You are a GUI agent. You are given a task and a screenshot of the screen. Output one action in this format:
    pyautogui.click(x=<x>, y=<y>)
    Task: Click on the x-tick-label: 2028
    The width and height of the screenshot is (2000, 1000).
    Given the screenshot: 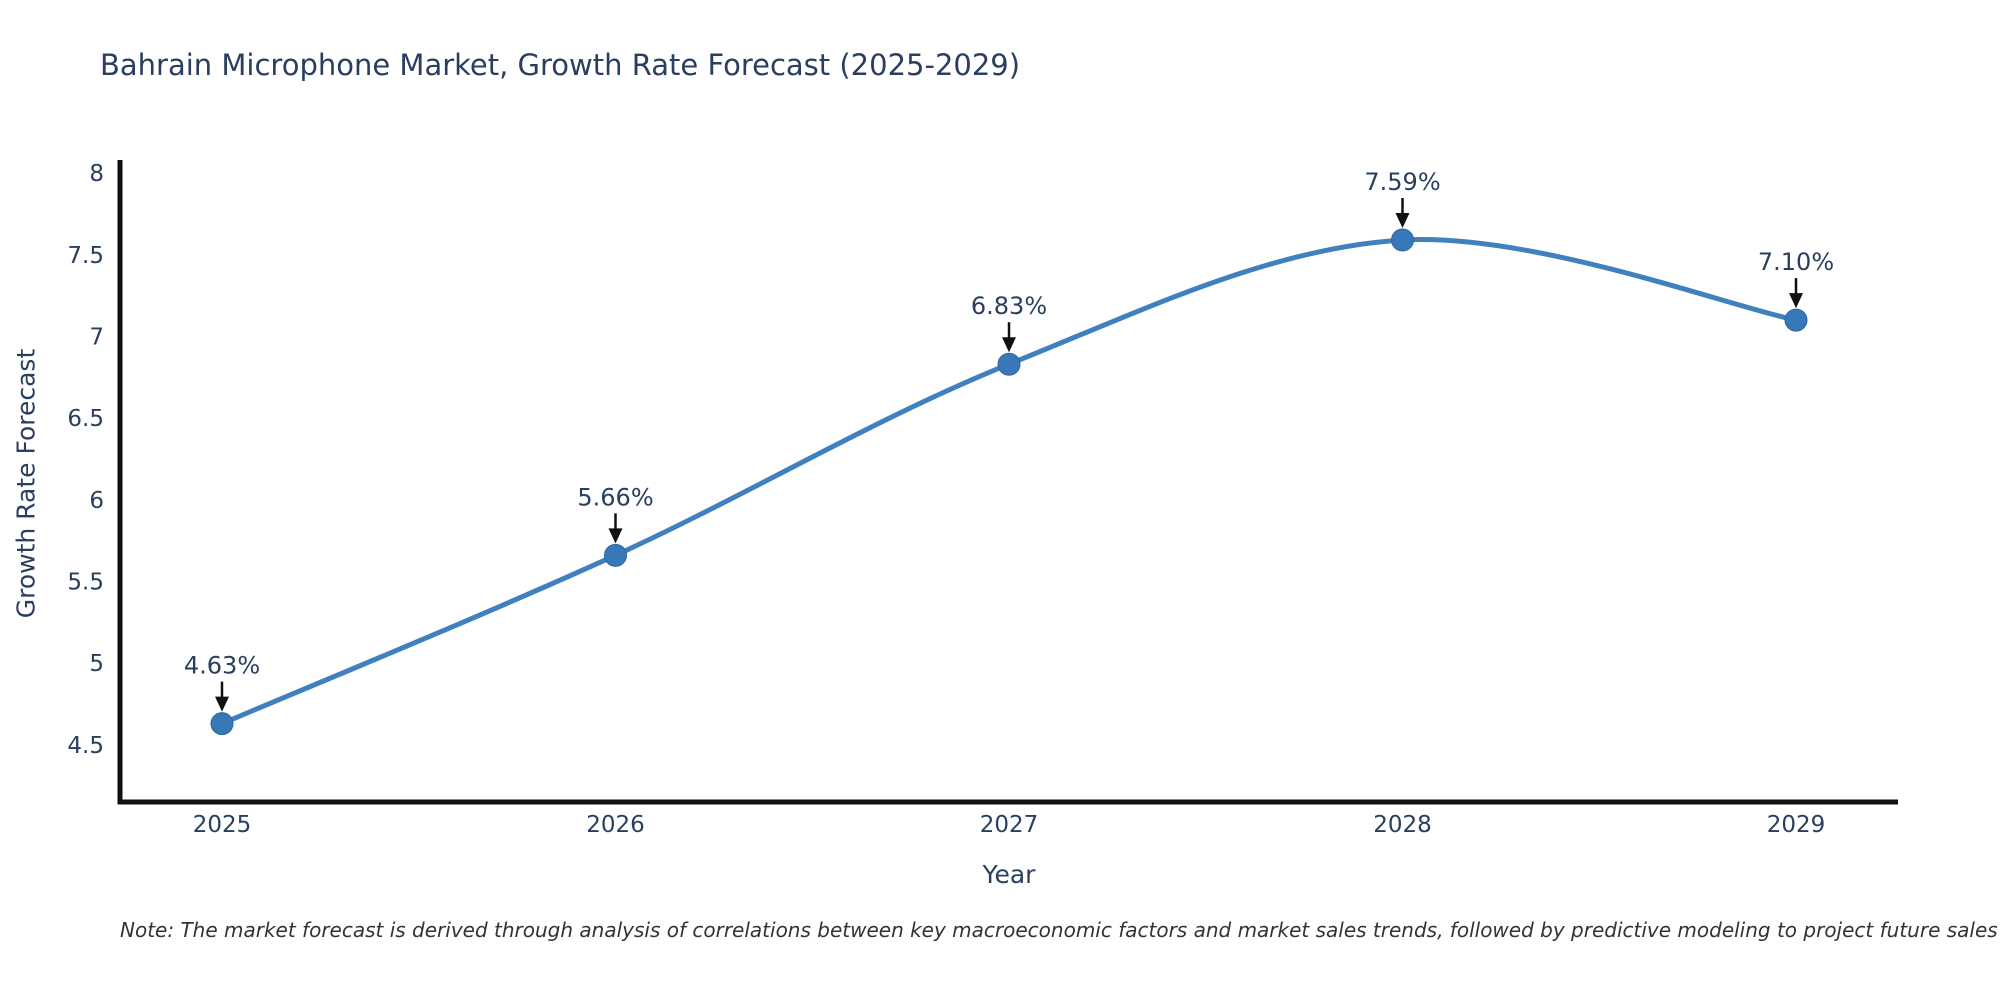 What is the action you would take?
    pyautogui.click(x=1402, y=825)
    